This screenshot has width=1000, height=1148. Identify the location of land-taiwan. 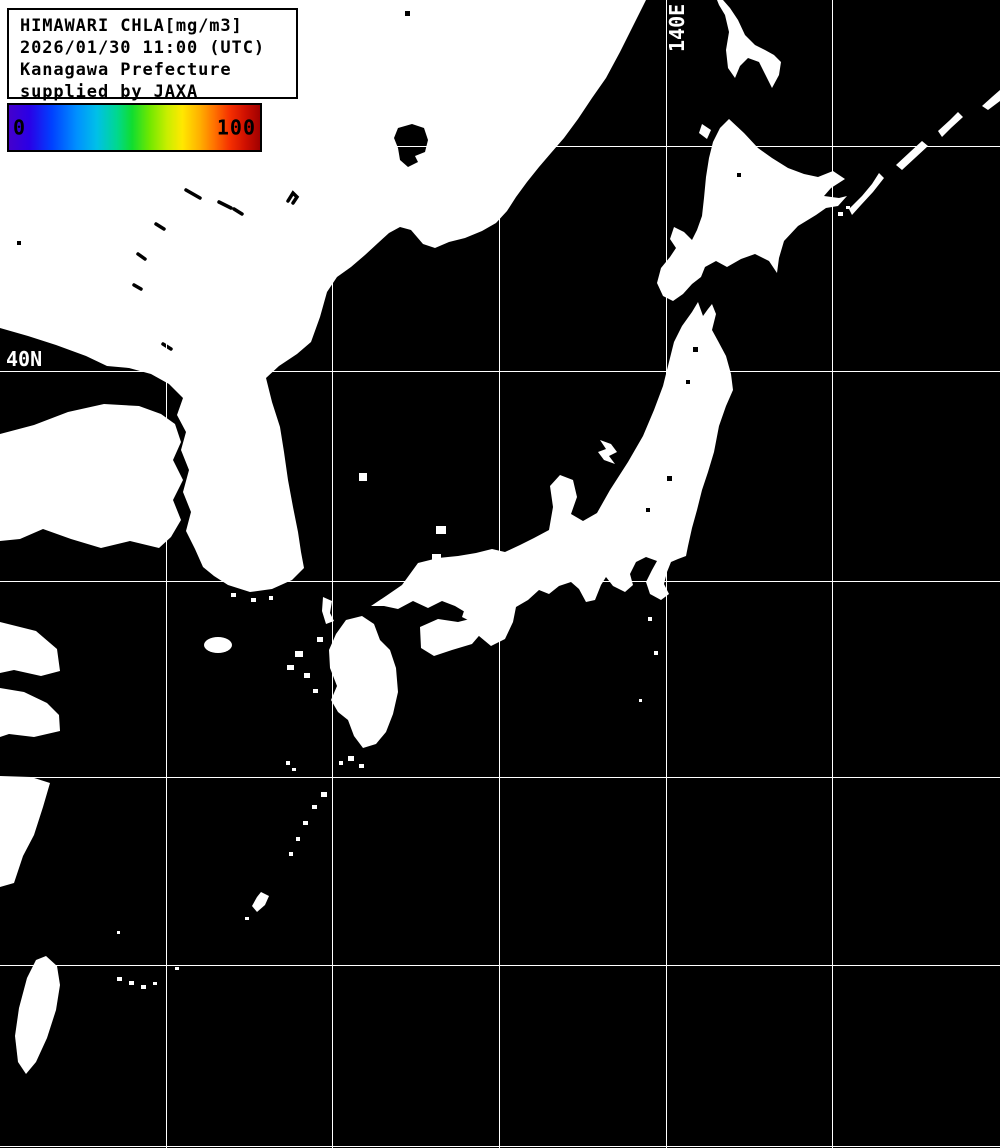
(37, 1015).